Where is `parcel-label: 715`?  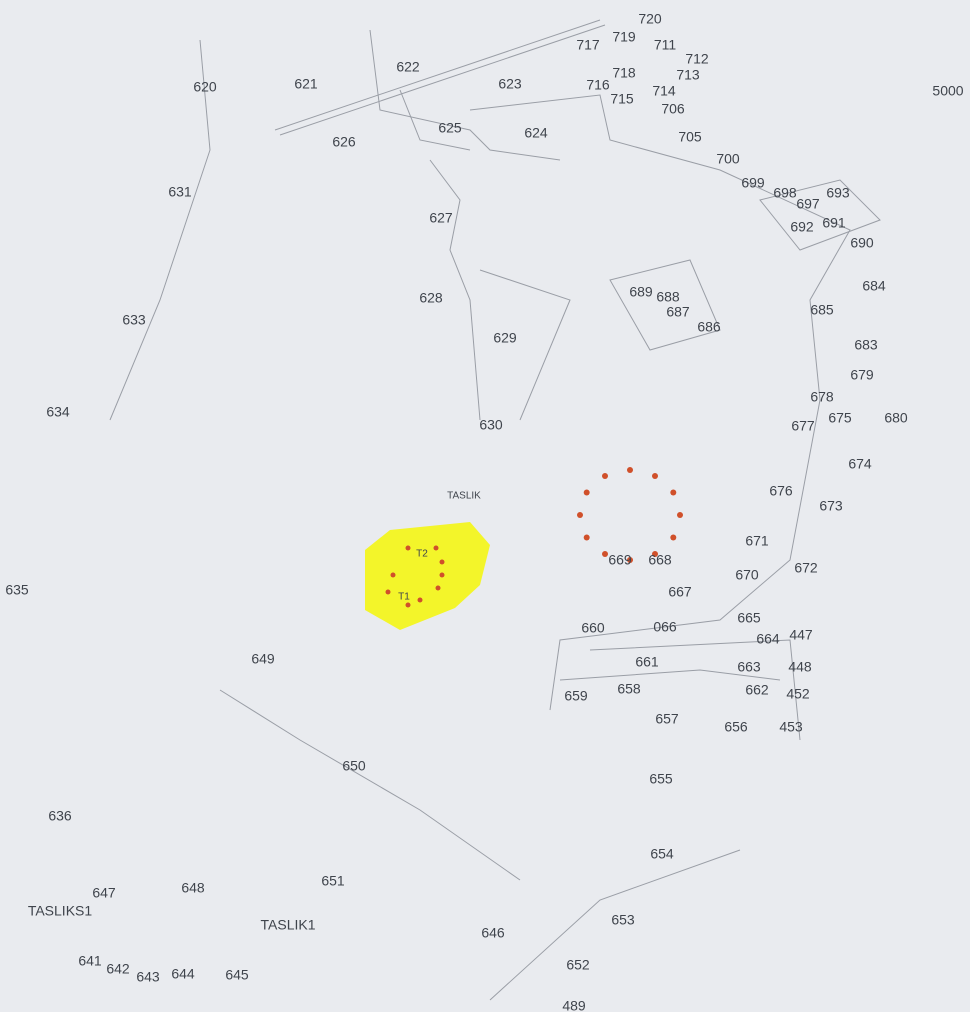
parcel-label: 715 is located at coordinates (622, 99).